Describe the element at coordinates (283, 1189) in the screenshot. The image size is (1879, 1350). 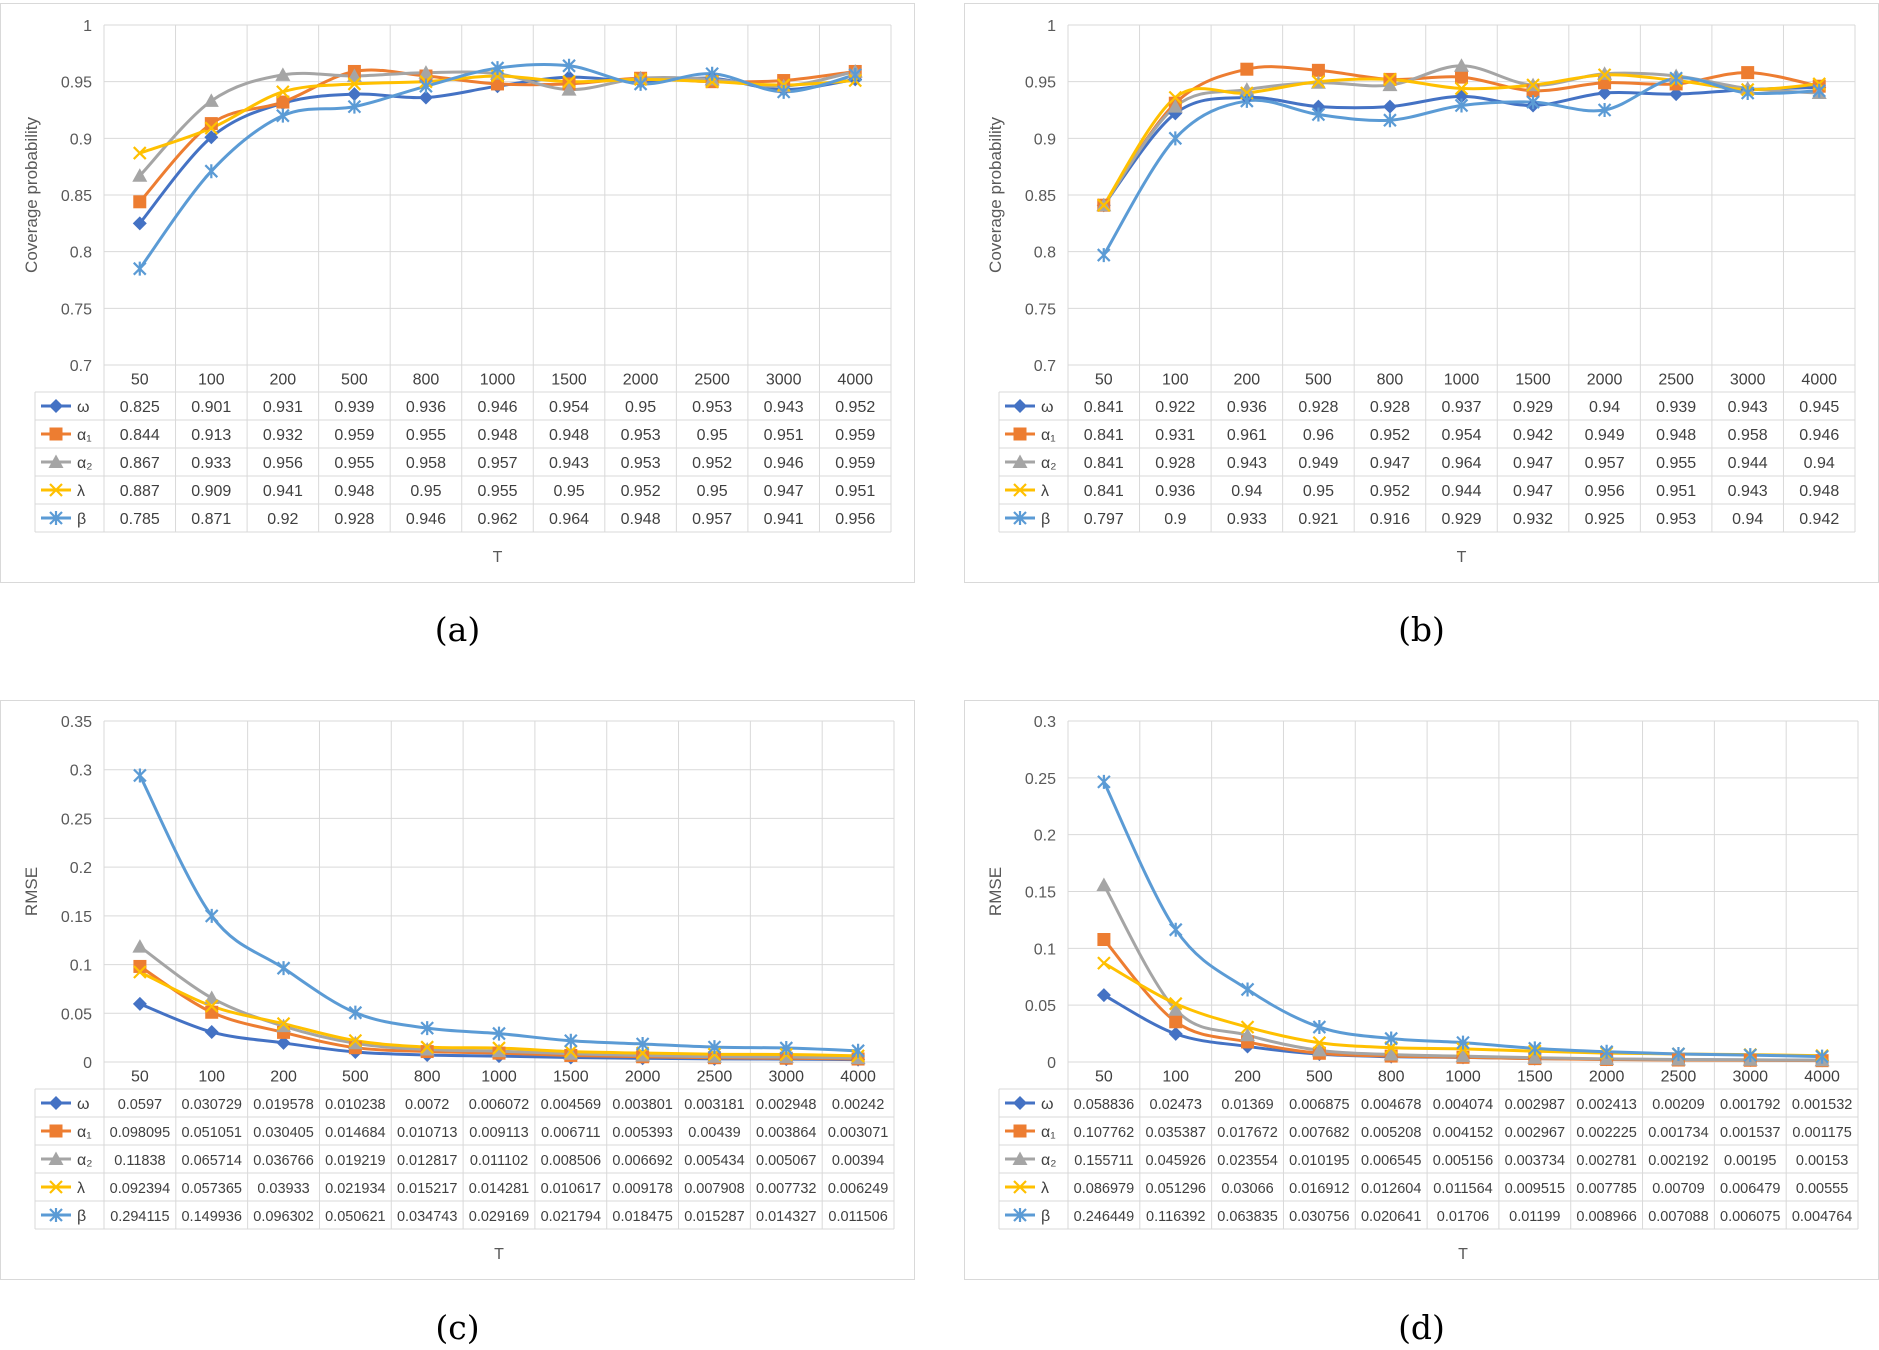
I see `table-cell: 0.03933` at that location.